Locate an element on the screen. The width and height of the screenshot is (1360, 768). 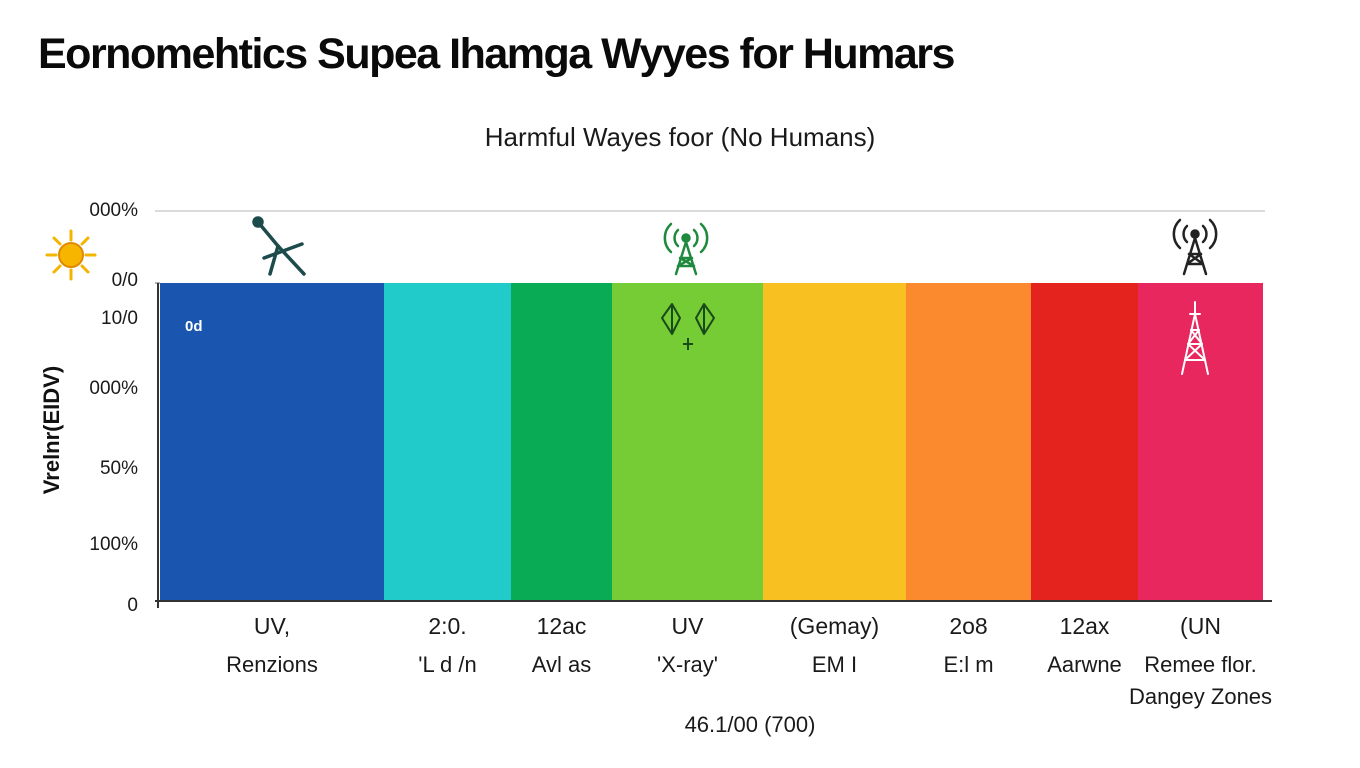
x-tick-label: Avl as is located at coordinates (562, 664).